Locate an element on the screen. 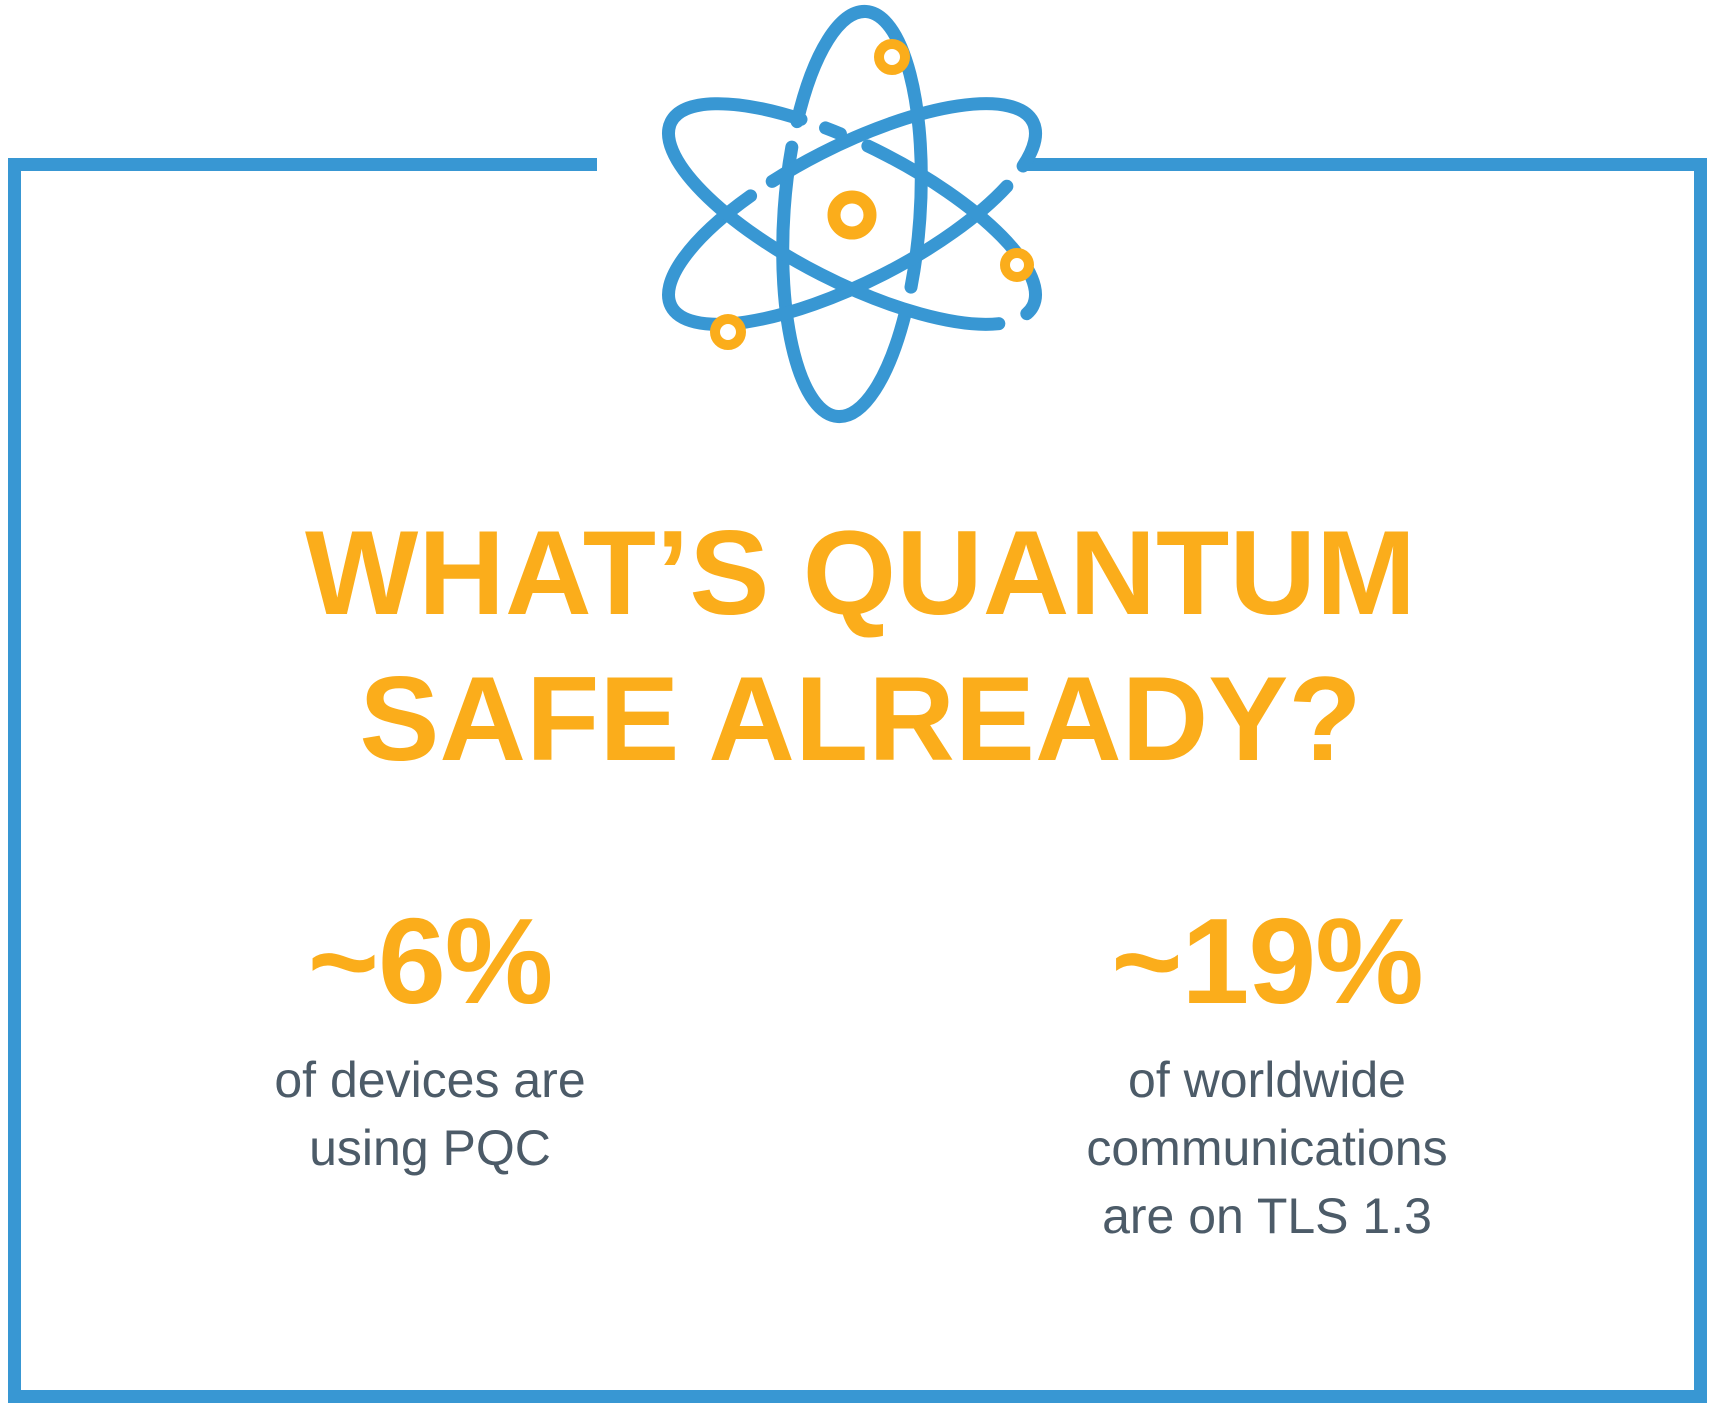 The image size is (1721, 1411). orbit-ellipse-right is located at coordinates (852, 214).